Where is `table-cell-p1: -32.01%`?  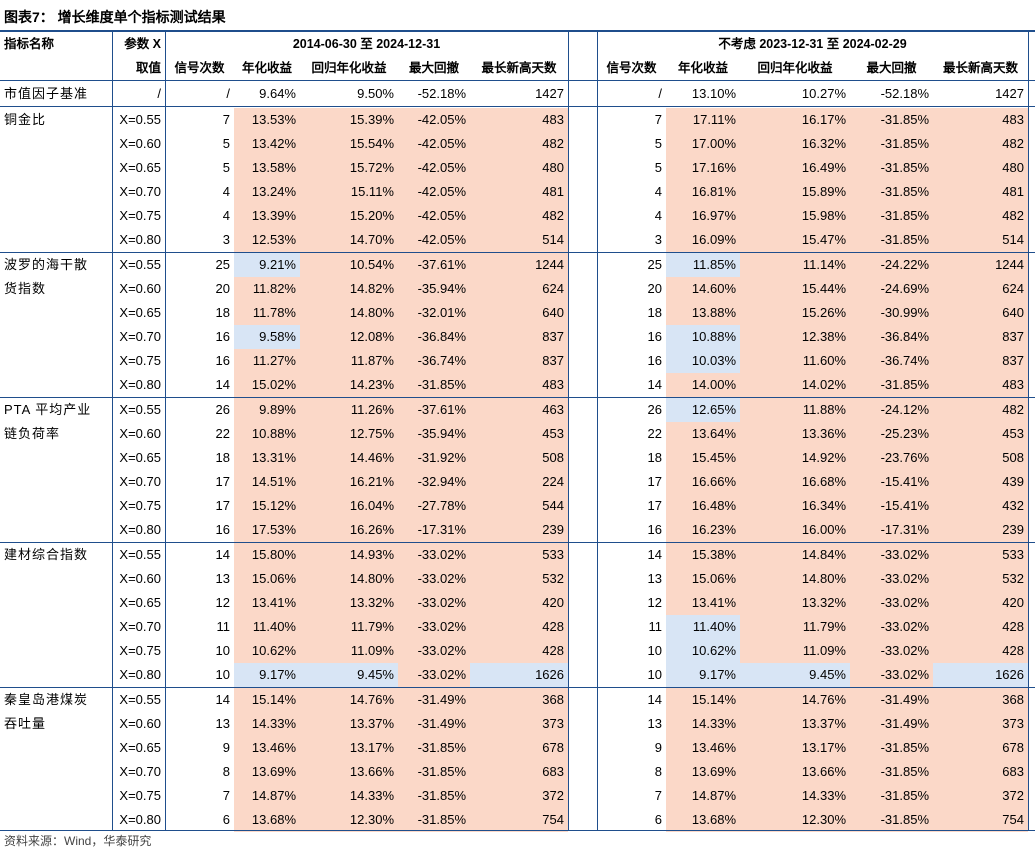
table-cell-p1: -32.01% is located at coordinates (441, 312).